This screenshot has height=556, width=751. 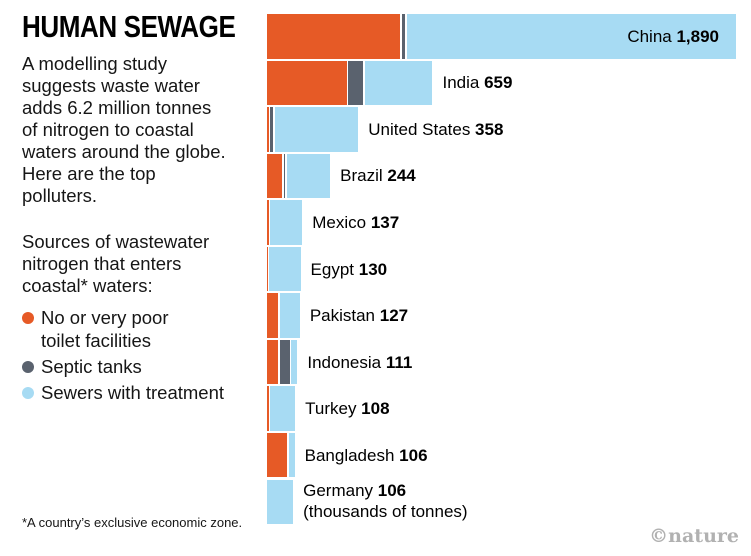 I want to click on country-value: 244, so click(x=401, y=176).